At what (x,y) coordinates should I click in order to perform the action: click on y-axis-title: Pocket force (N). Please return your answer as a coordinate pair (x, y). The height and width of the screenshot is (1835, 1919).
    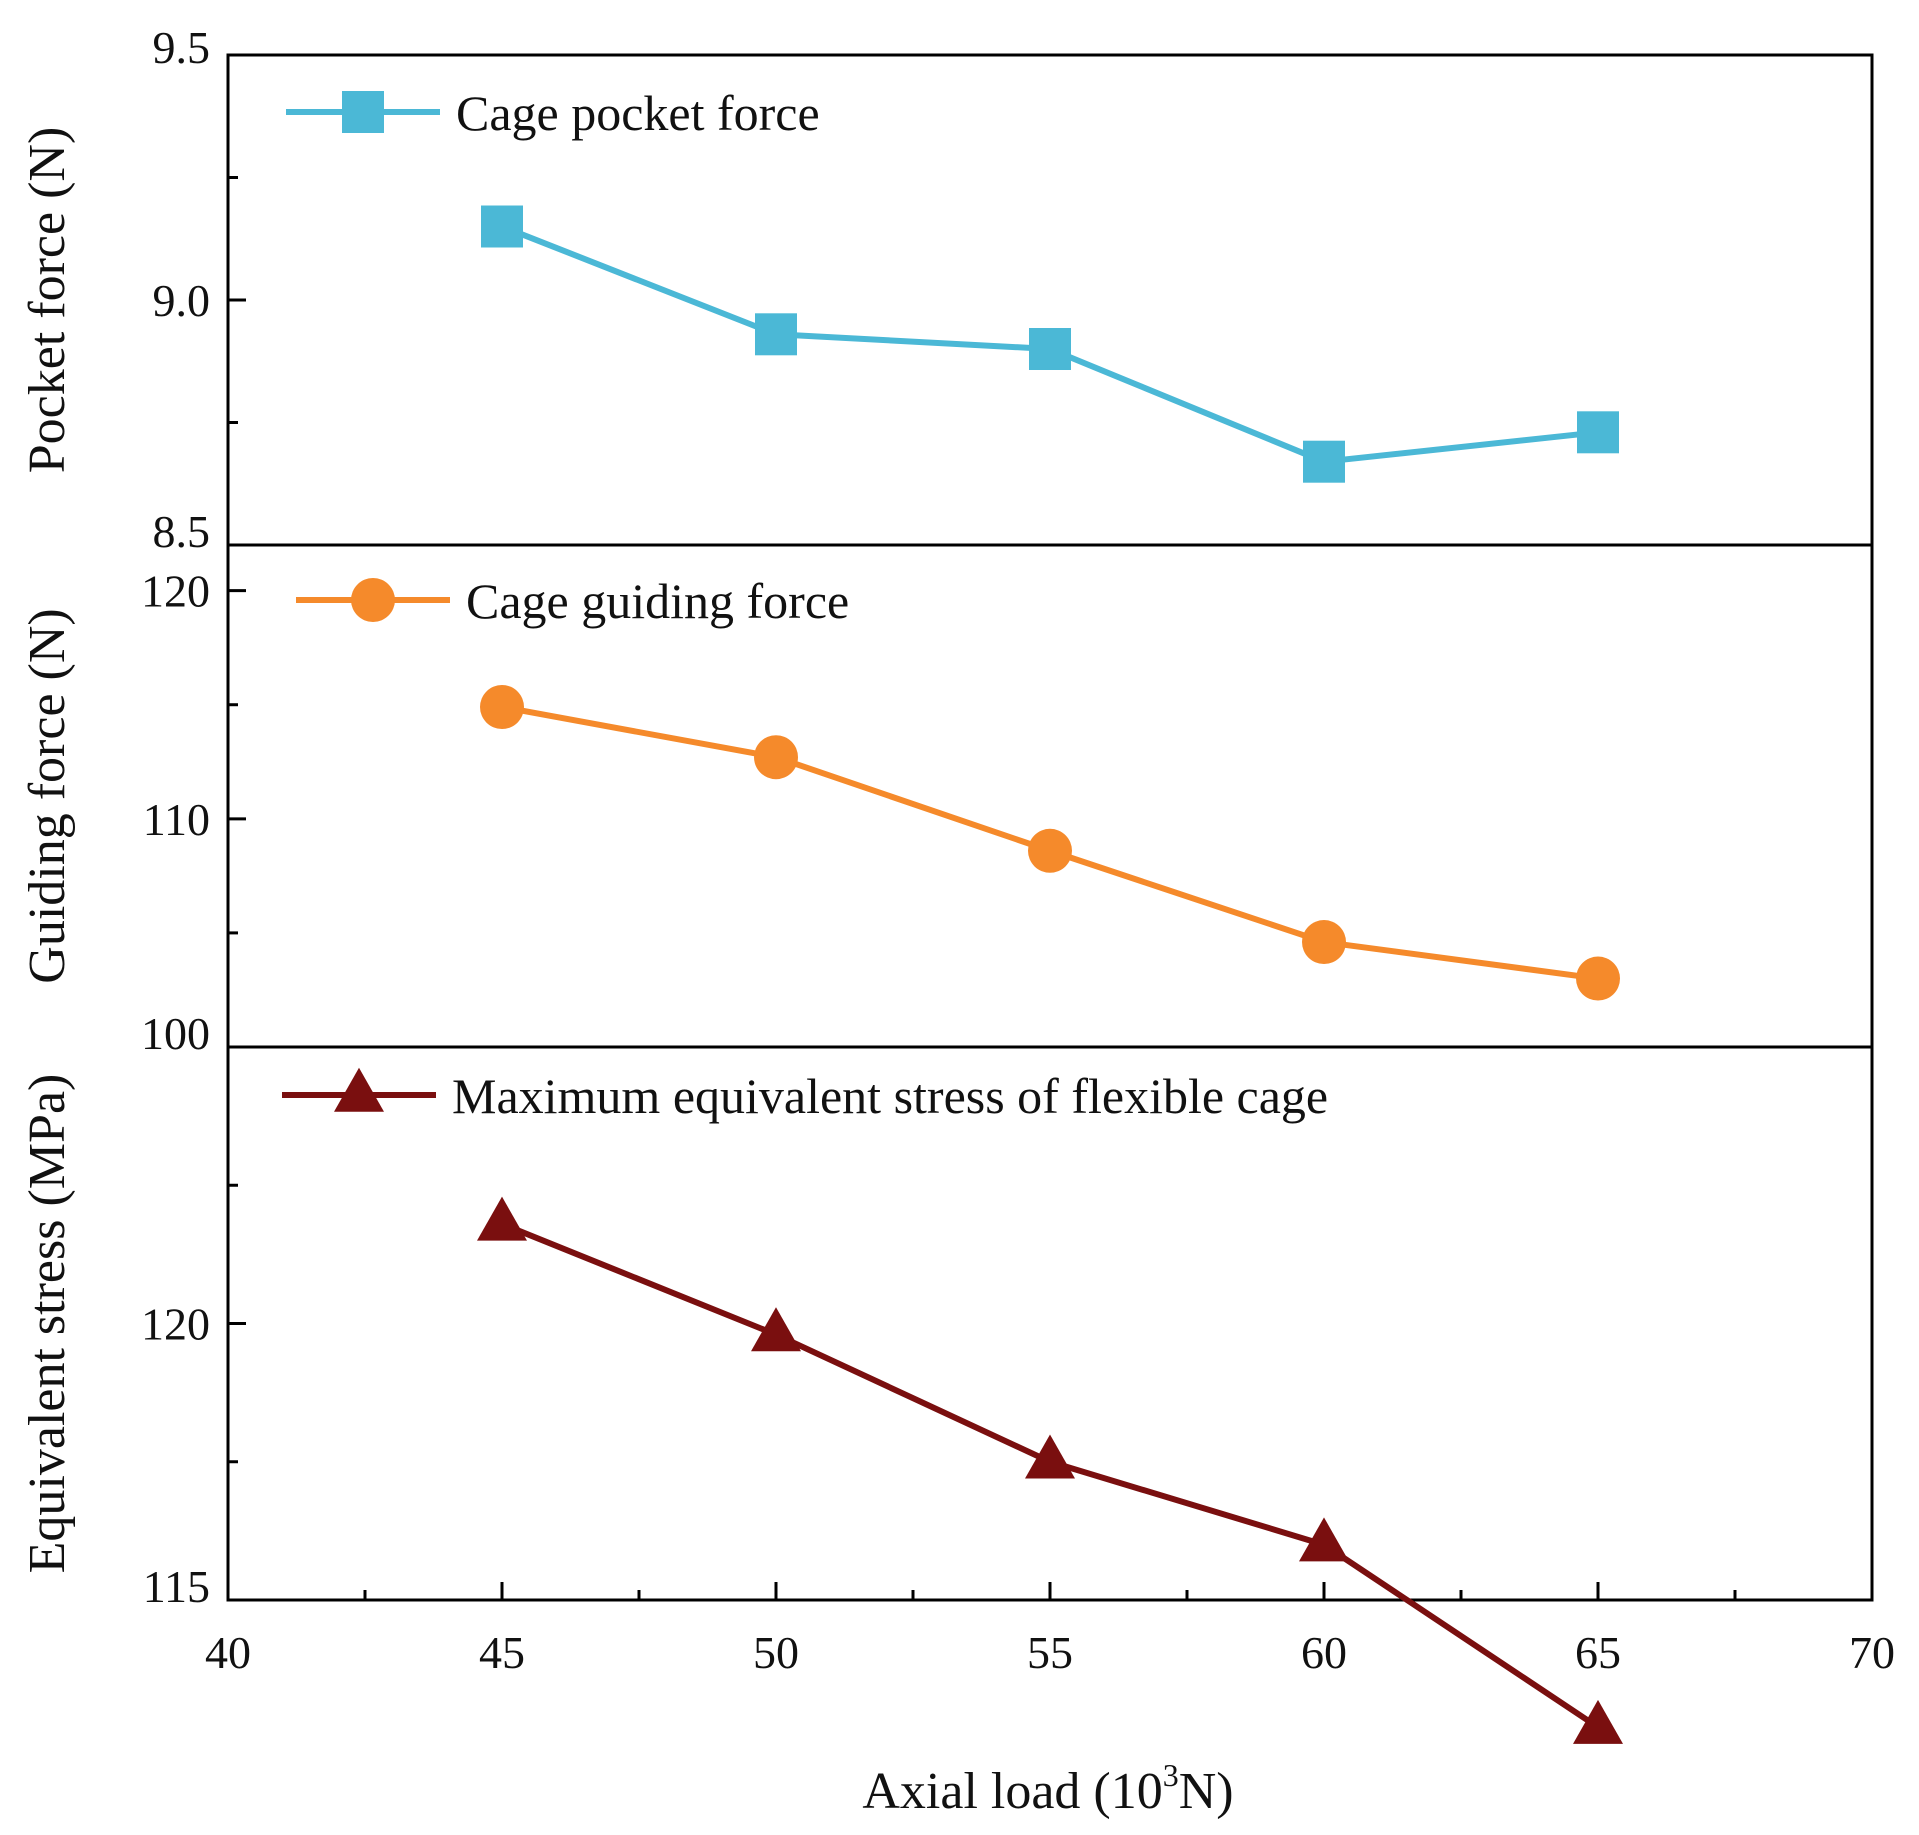
    Looking at the image, I should click on (47, 300).